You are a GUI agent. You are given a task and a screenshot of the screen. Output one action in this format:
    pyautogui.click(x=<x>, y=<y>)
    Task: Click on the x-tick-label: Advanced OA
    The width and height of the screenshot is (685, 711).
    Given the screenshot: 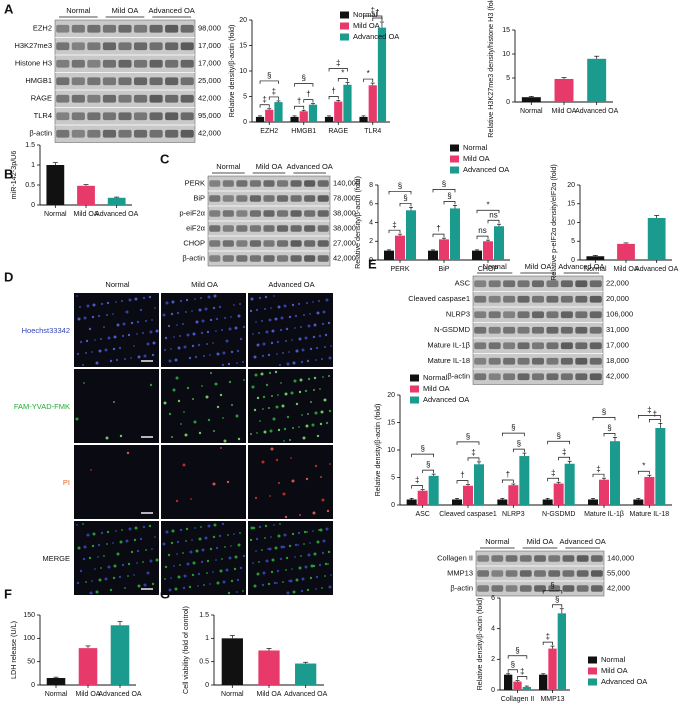 What is the action you would take?
    pyautogui.click(x=120, y=694)
    